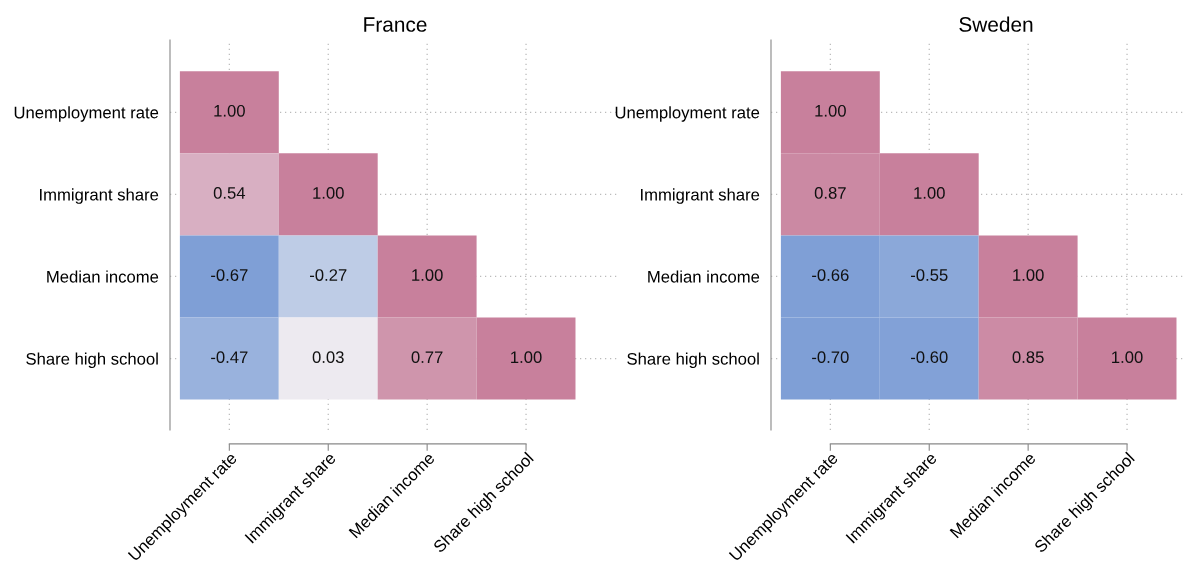  What do you see at coordinates (830, 357) in the screenshot?
I see `data-label: -0.70` at bounding box center [830, 357].